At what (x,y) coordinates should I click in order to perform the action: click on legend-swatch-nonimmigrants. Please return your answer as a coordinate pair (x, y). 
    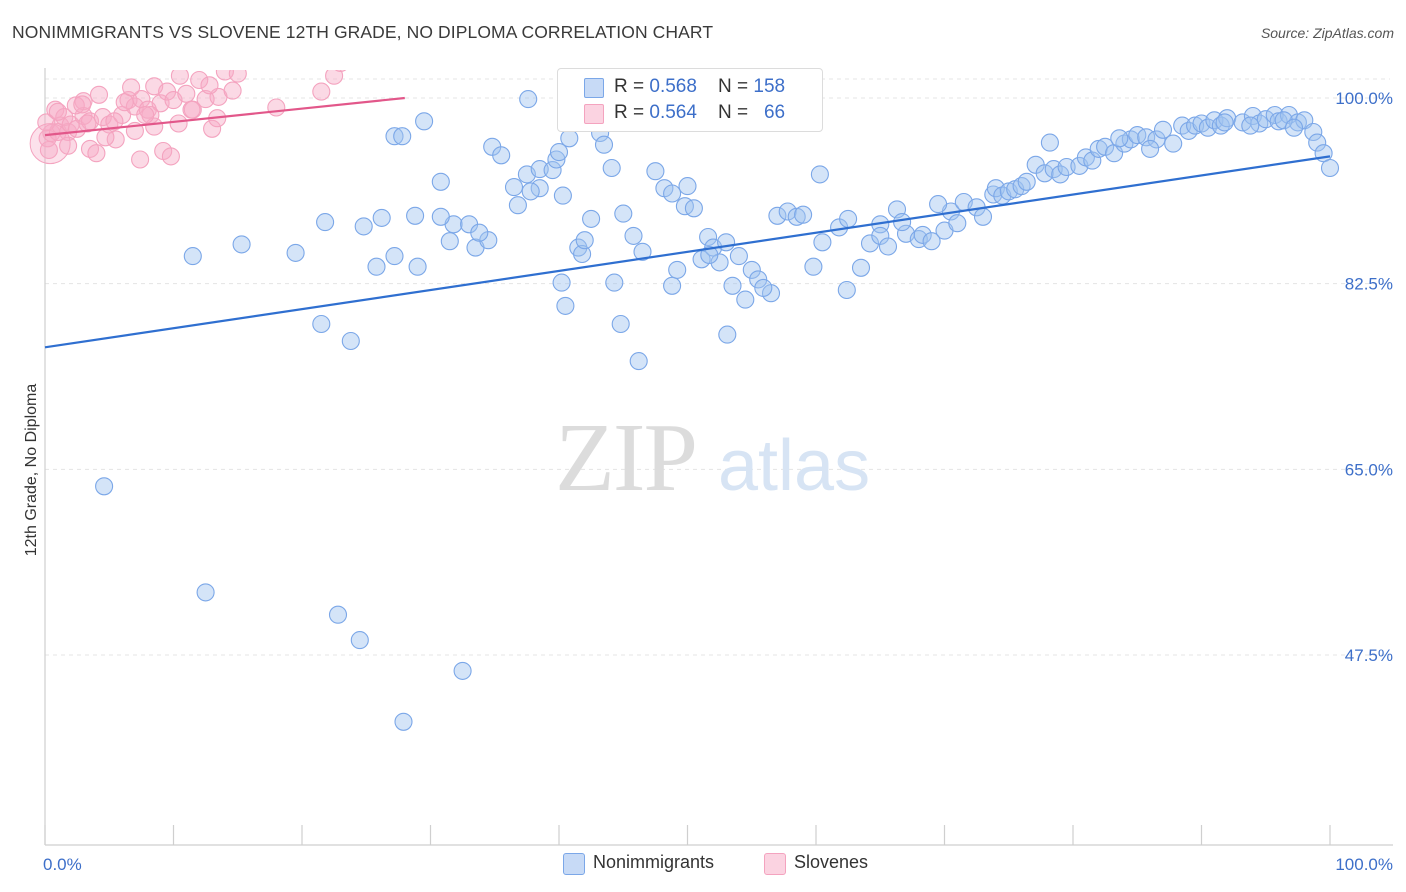
    Looking at the image, I should click on (594, 88).